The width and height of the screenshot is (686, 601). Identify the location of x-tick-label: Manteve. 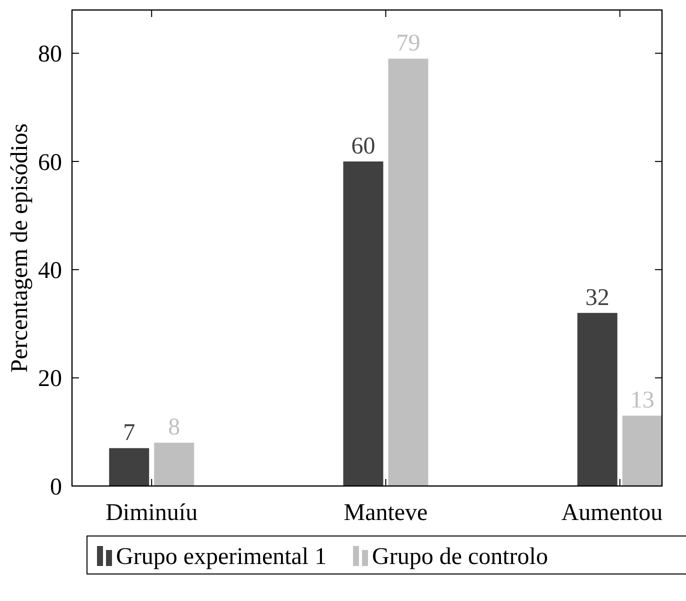
(386, 513).